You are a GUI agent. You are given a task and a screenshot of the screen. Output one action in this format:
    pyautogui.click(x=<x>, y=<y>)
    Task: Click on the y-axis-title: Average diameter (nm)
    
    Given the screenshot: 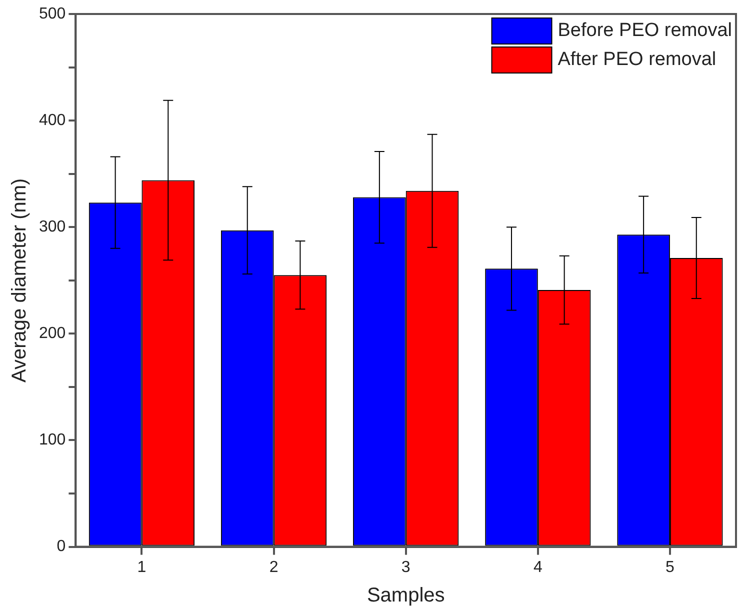 What is the action you would take?
    pyautogui.click(x=19, y=280)
    